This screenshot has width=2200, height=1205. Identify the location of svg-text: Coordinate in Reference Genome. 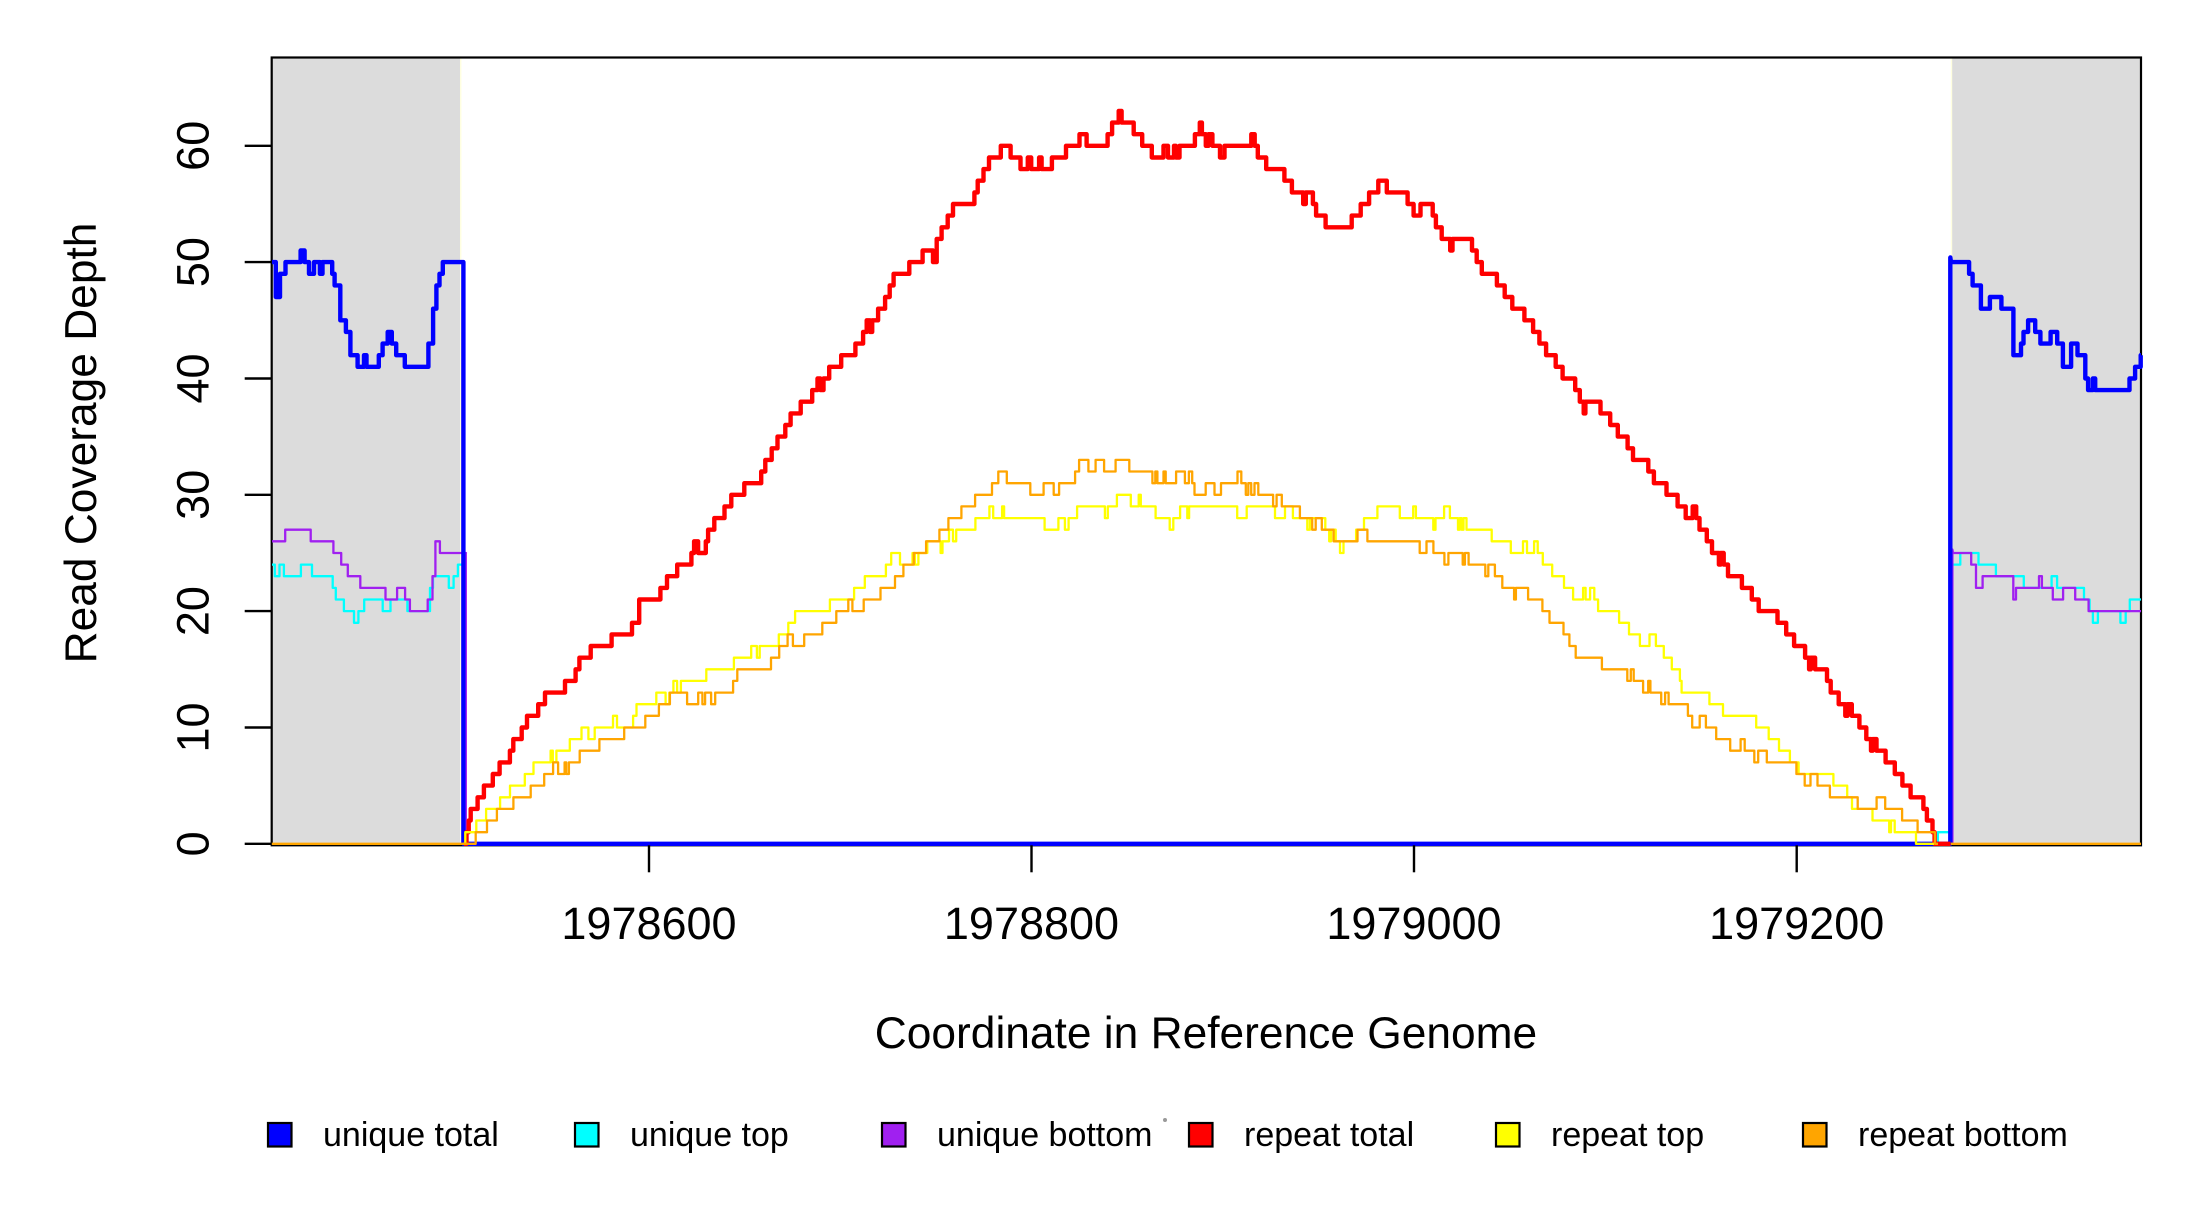
(1206, 1033).